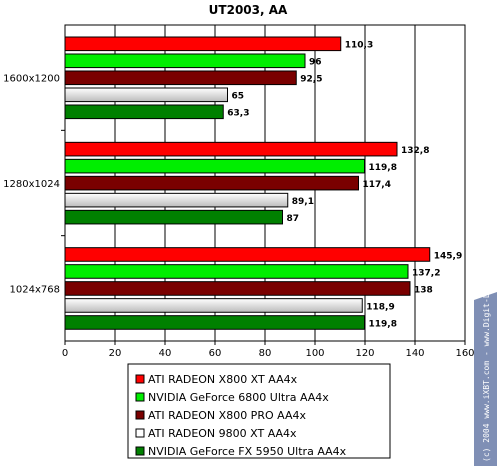 Image resolution: width=497 pixels, height=470 pixels. Describe the element at coordinates (31, 79) in the screenshot. I see `category-label: 1600x1200` at that location.